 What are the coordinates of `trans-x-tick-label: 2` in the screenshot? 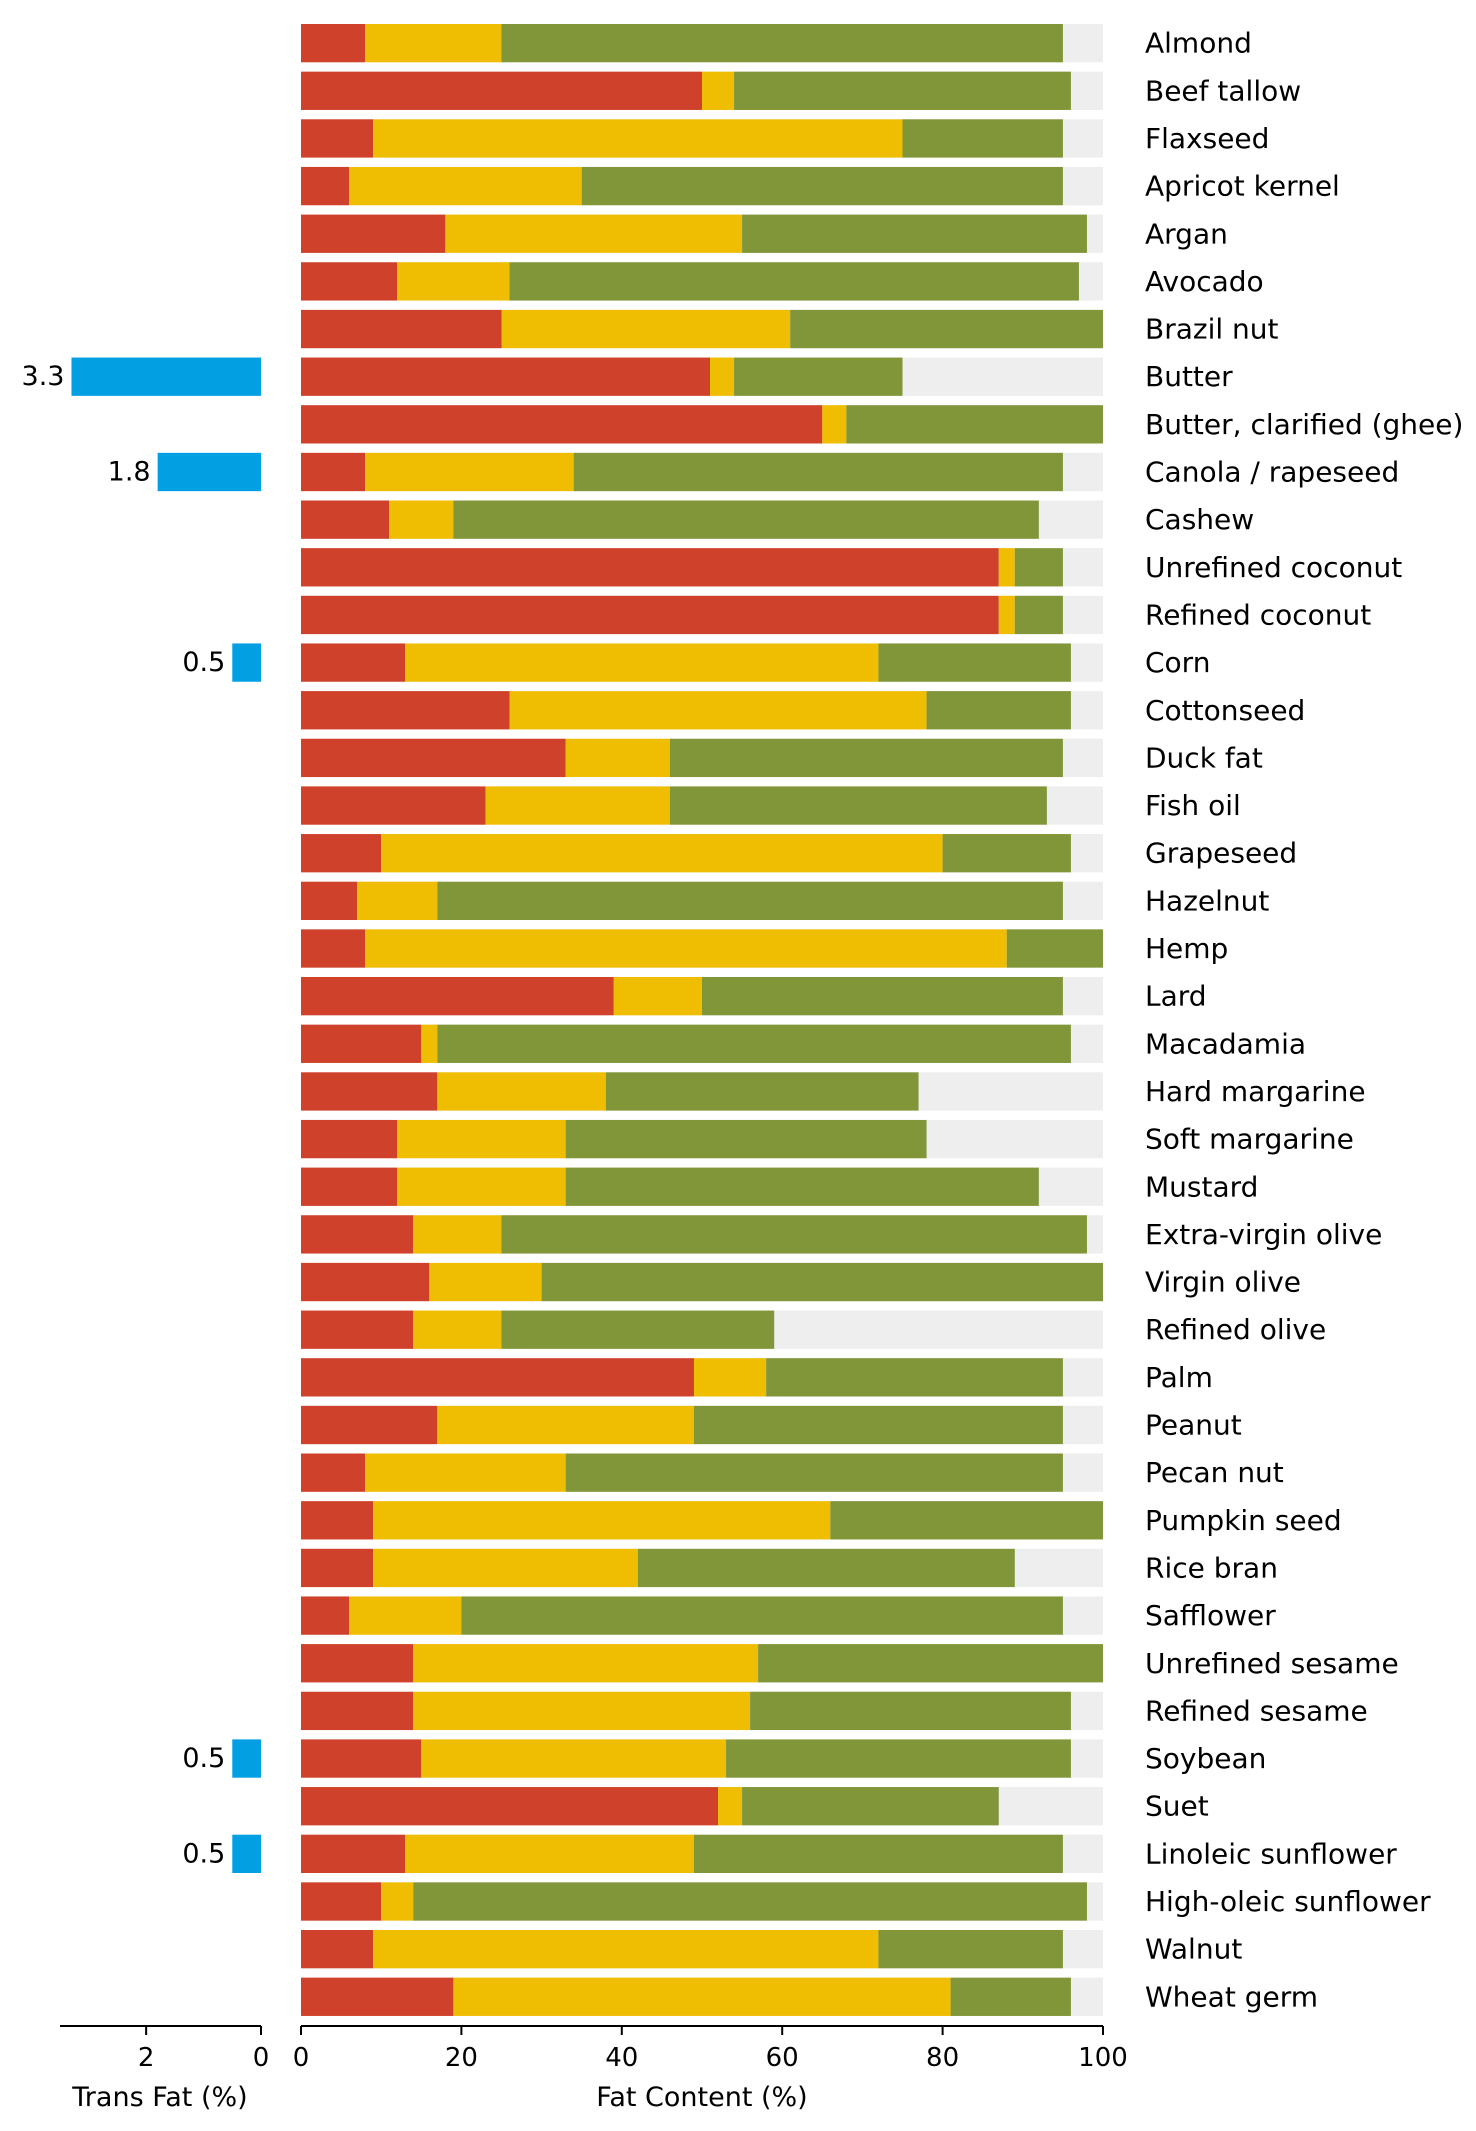 It's located at (146, 2058).